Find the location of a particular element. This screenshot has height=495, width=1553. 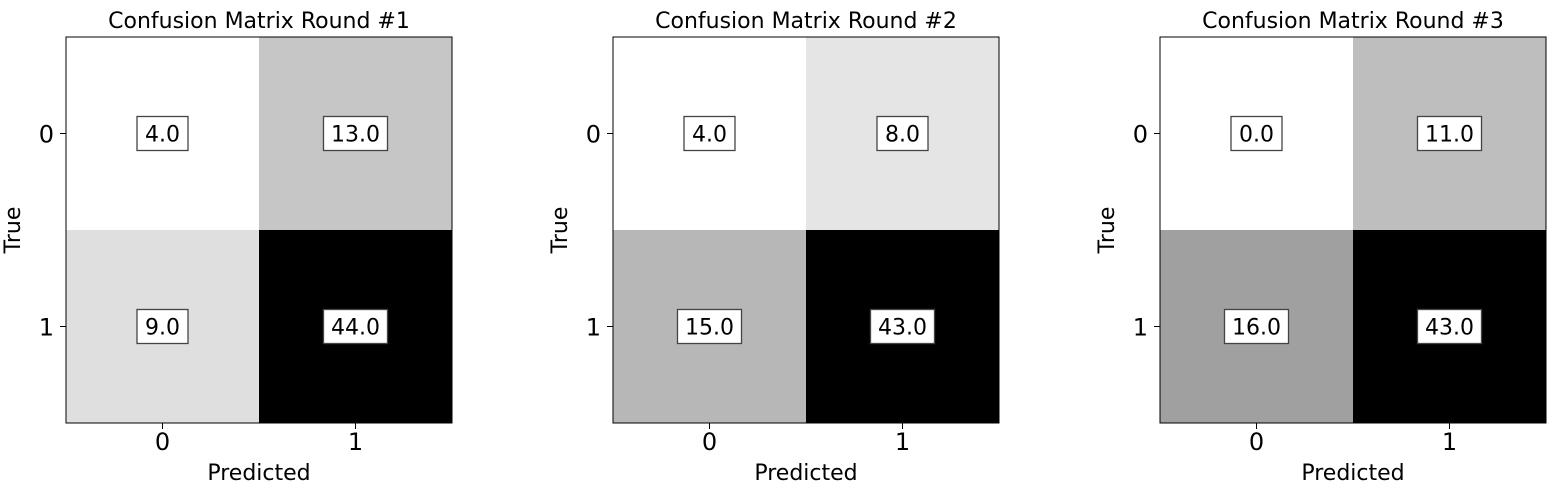

cell-value-label: 0.0 is located at coordinates (1256, 135).